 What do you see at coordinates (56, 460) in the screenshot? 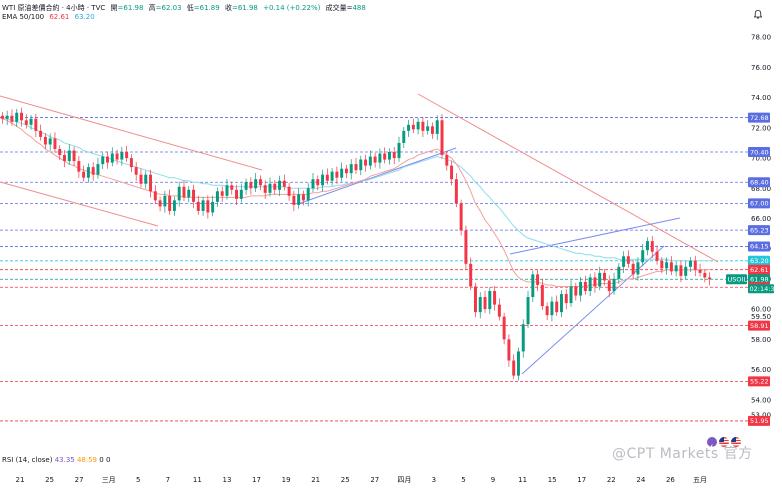
I see `rsi-legend: RSI (14, close) 43.35 48.59 0 0` at bounding box center [56, 460].